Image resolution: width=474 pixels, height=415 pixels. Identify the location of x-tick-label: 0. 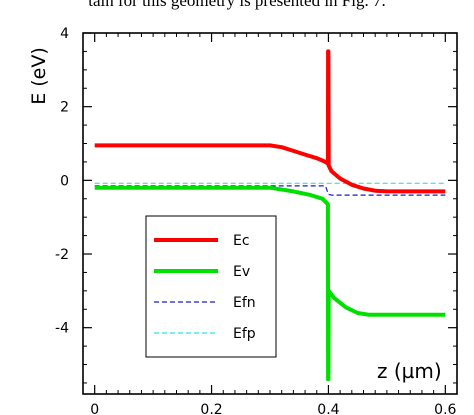
(94, 408).